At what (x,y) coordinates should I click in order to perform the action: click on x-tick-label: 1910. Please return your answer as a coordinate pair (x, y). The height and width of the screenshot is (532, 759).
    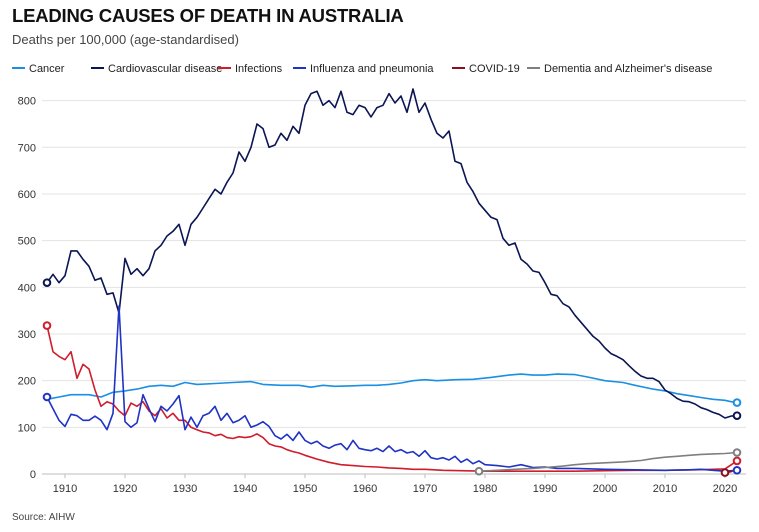
    Looking at the image, I should click on (65, 489).